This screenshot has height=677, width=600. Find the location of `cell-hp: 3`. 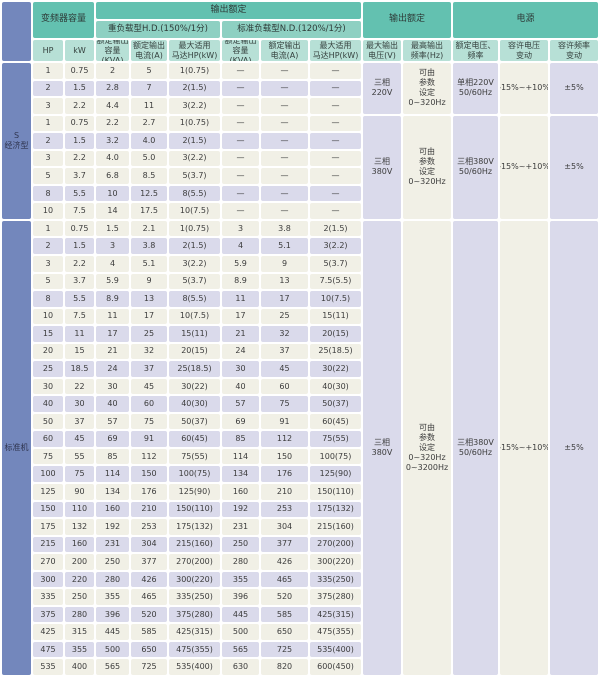

cell-hp: 3 is located at coordinates (48, 263).